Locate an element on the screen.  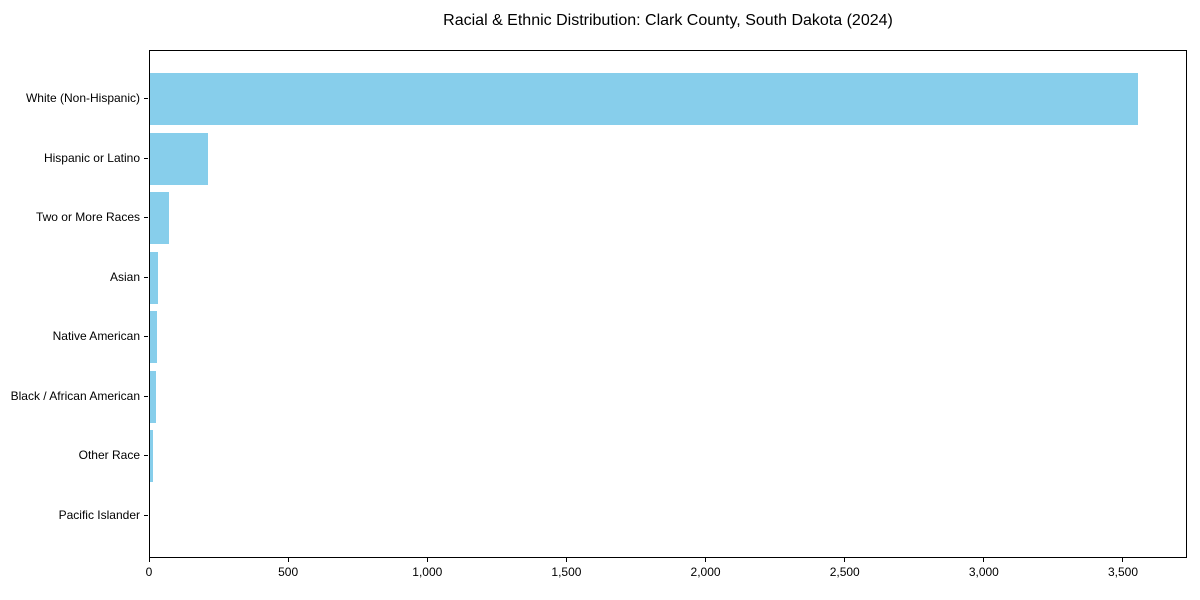
x-axis-tick-label: 3,000 is located at coordinates (983, 572).